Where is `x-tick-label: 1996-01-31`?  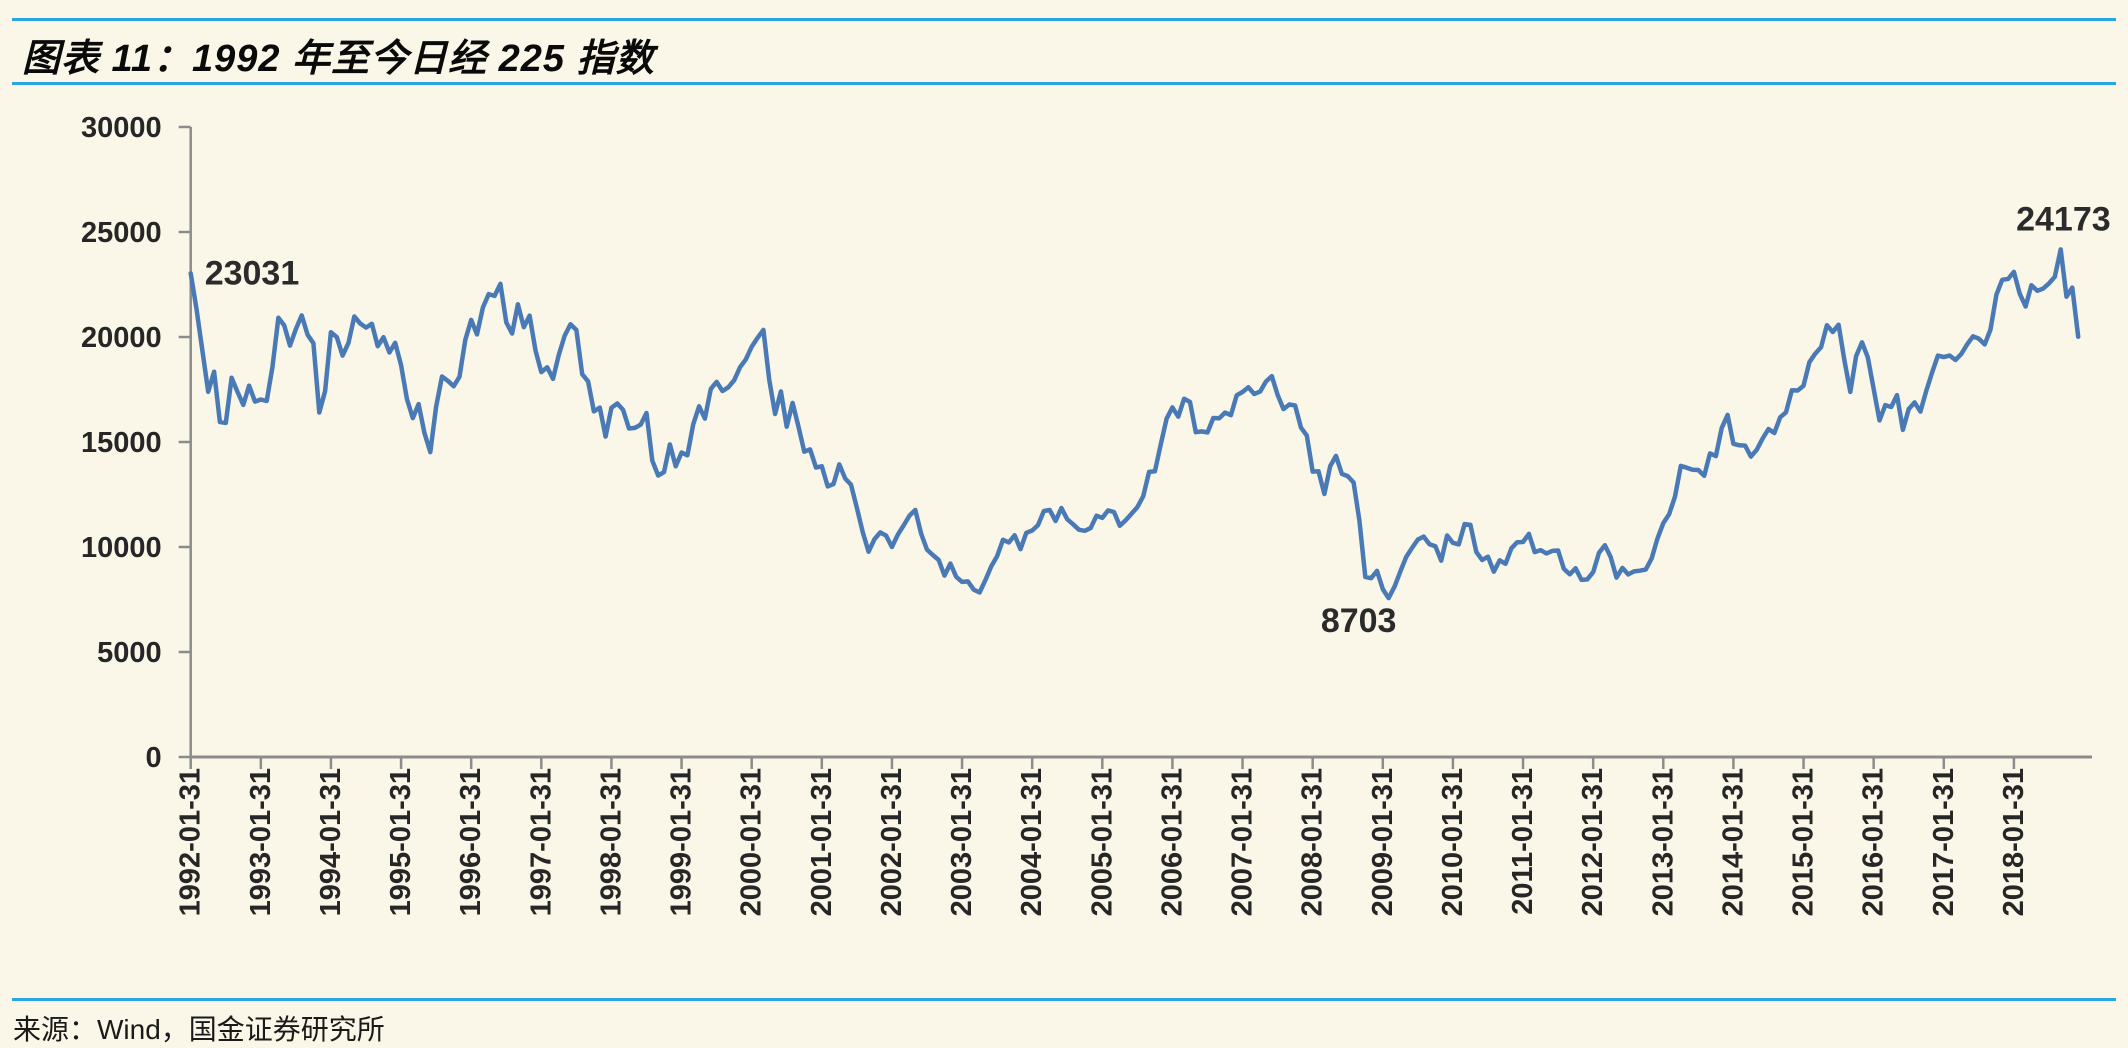
x-tick-label: 1996-01-31 is located at coordinates (471, 842).